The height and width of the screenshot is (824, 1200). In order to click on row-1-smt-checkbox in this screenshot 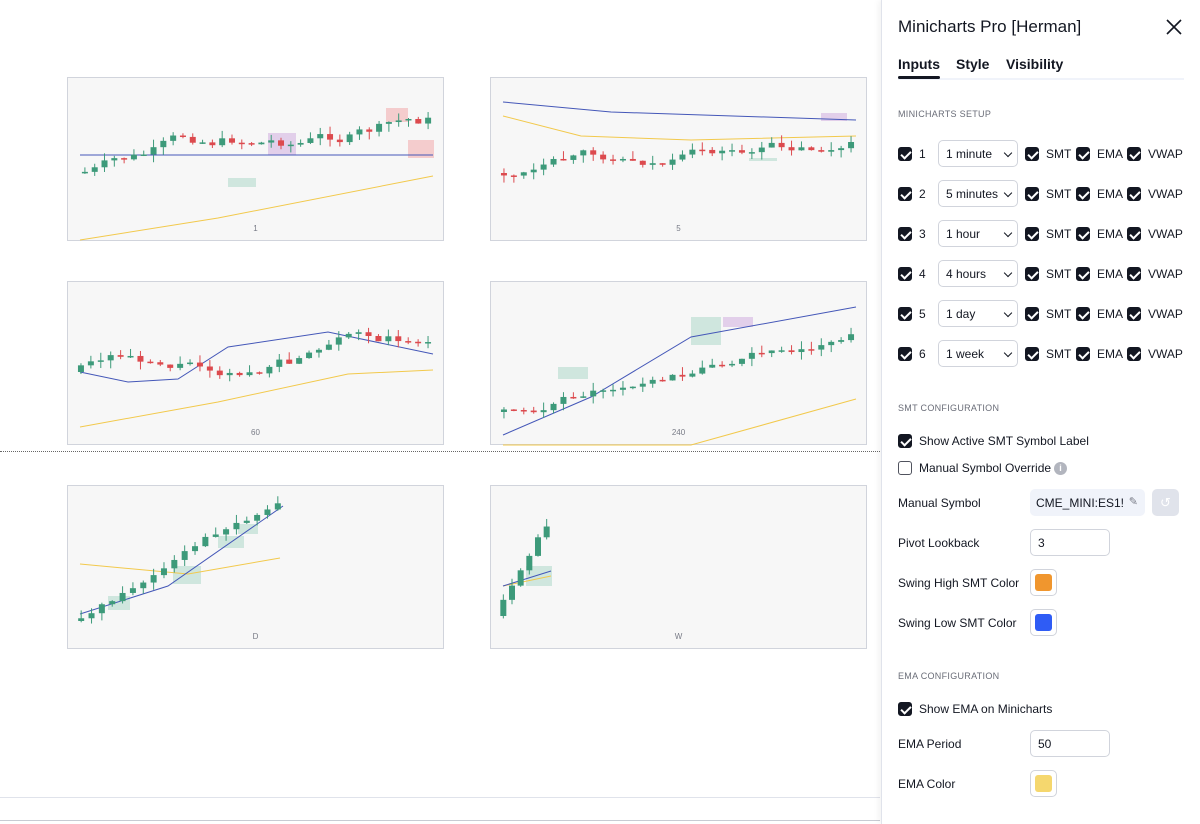, I will do `click(1032, 154)`.